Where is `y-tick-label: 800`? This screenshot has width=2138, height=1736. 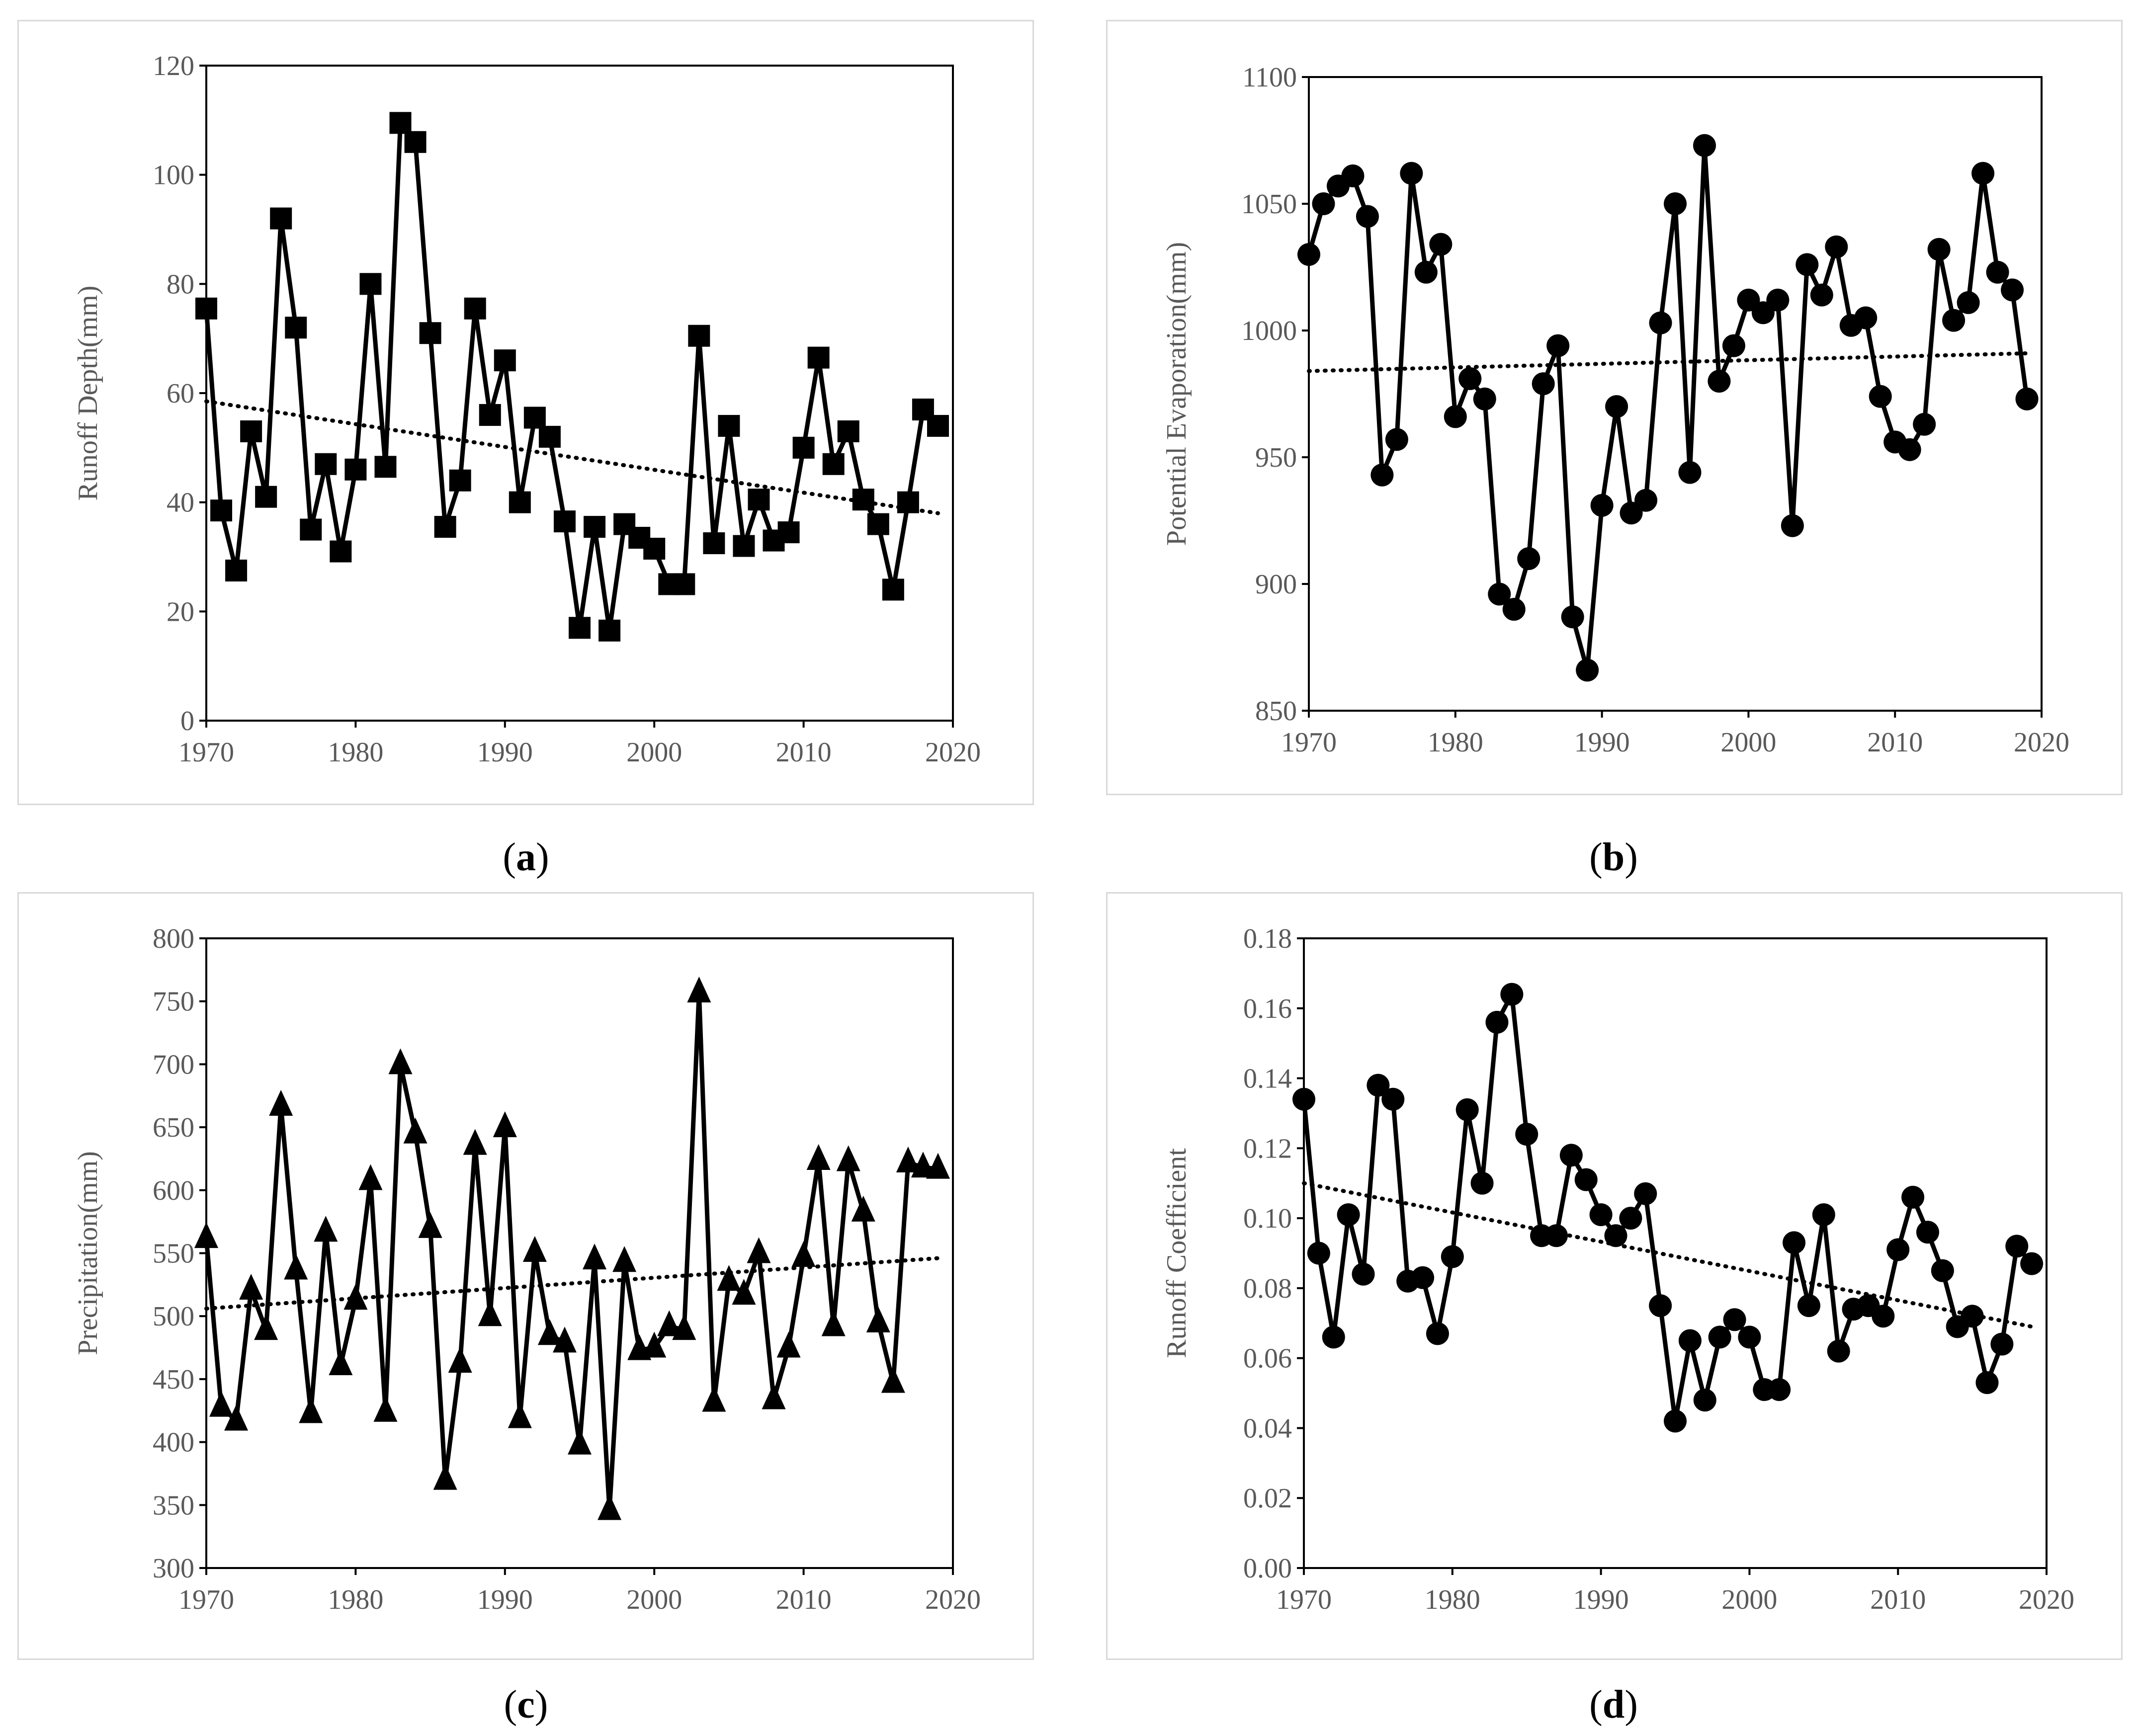 y-tick-label: 800 is located at coordinates (173, 939).